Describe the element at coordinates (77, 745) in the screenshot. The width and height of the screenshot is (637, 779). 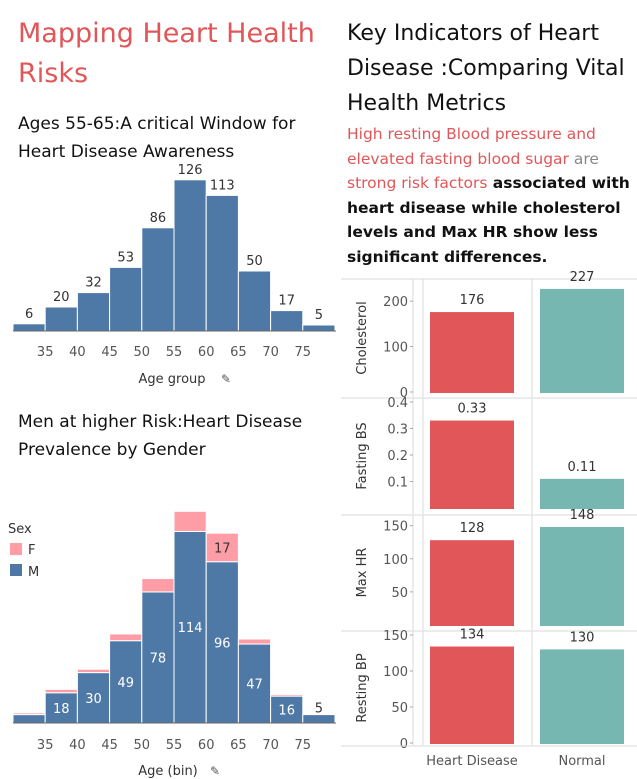
I see `stacked-x-tick: 40` at that location.